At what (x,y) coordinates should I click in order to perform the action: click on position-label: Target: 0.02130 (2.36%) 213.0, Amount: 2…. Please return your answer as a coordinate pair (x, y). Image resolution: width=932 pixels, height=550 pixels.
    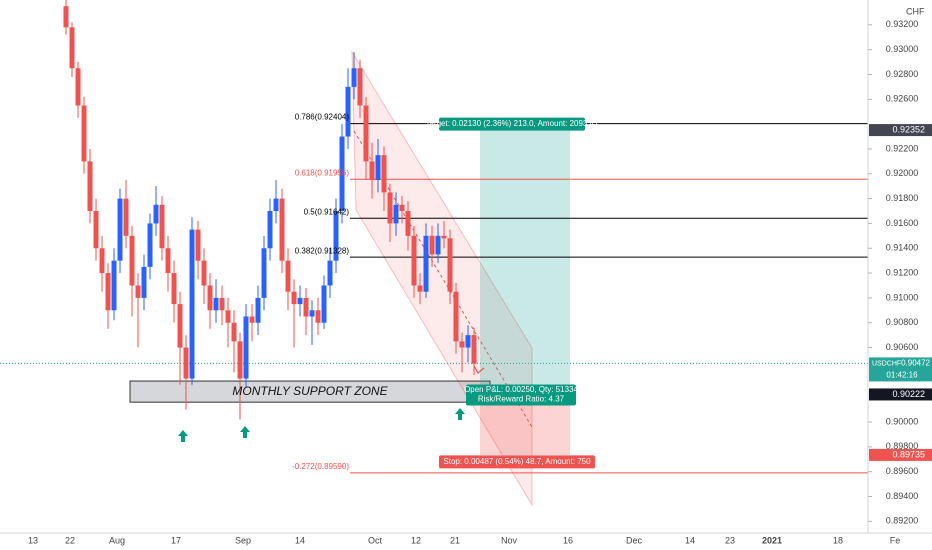
    Looking at the image, I should click on (512, 123).